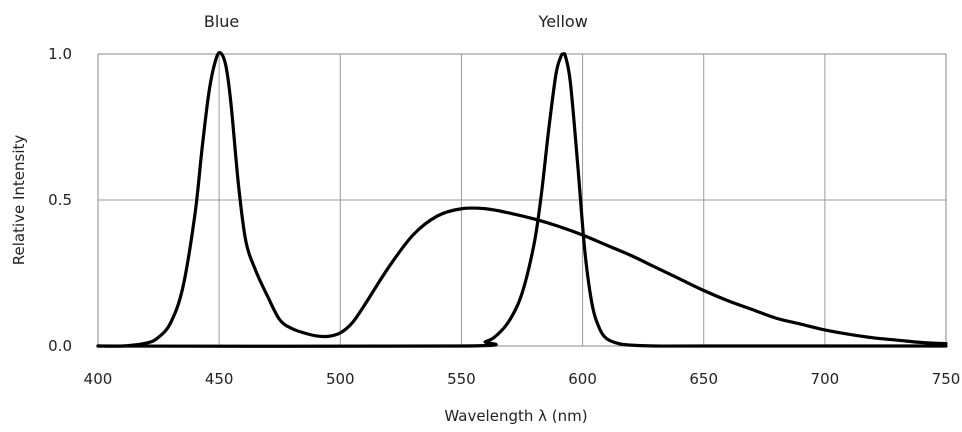 The image size is (962, 432). I want to click on x-tick-label: 750, so click(946, 379).